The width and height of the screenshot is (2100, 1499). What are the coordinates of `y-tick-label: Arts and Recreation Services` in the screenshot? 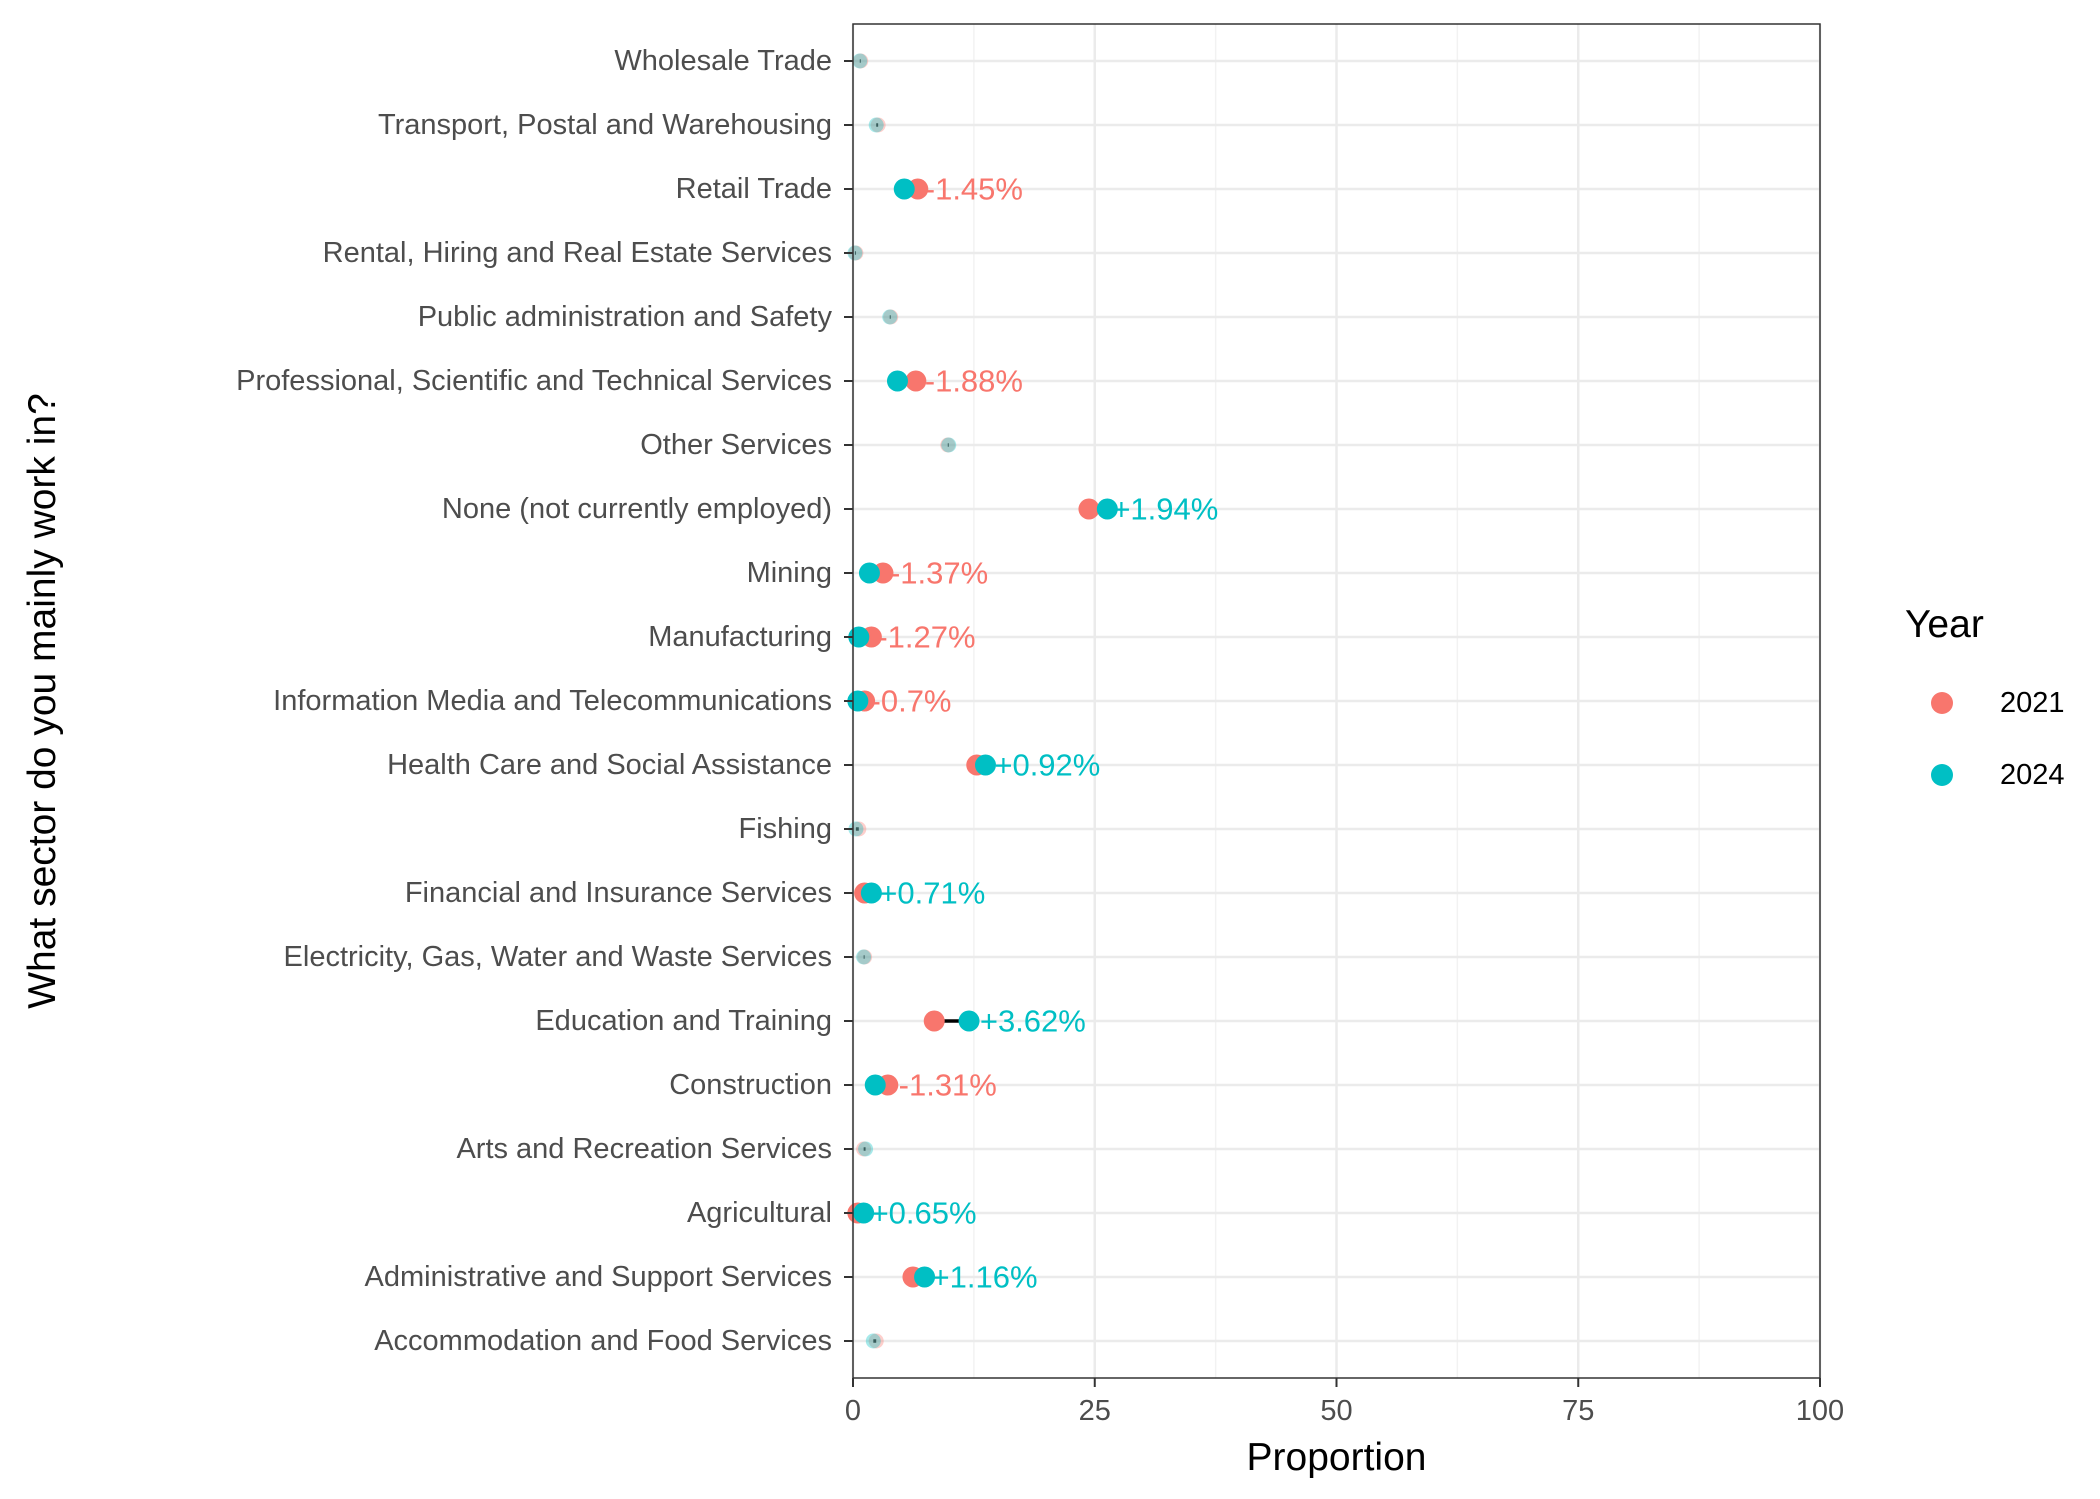 It's located at (644, 1149).